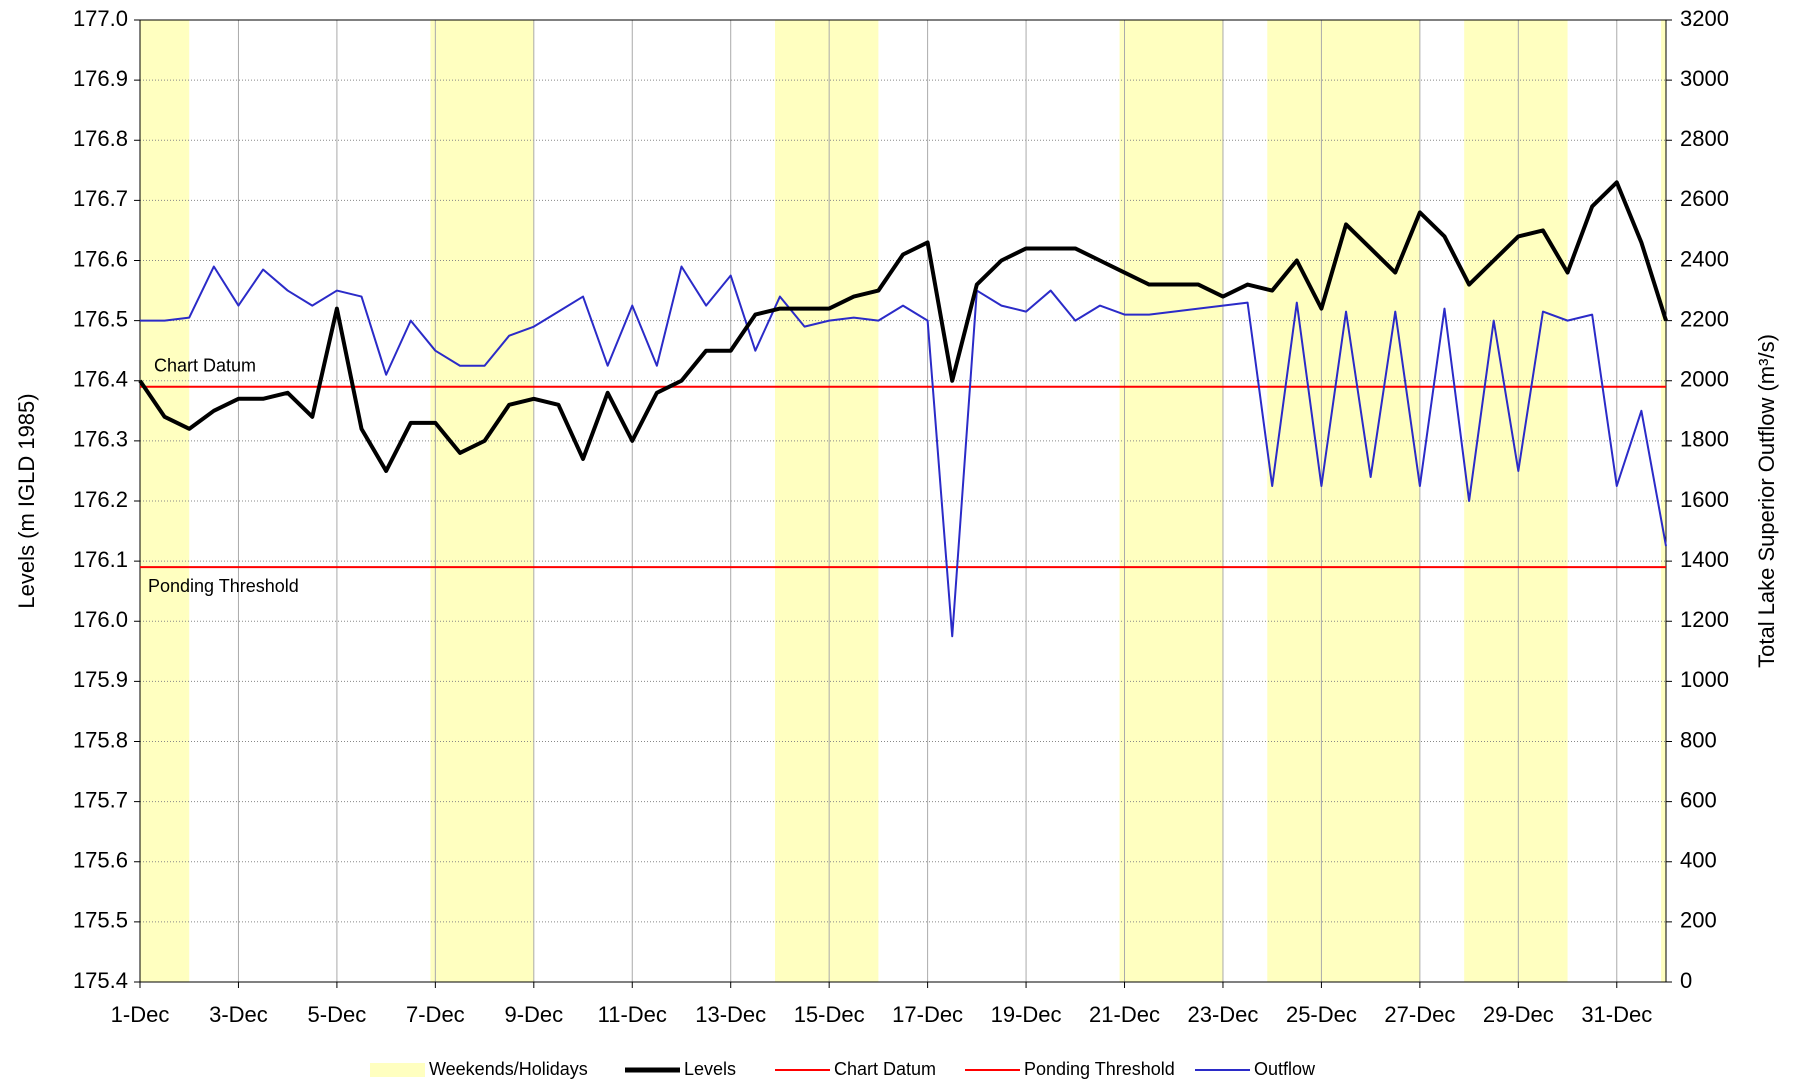 Image resolution: width=1794 pixels, height=1084 pixels. I want to click on y-tick-label: 176.5, so click(100, 318).